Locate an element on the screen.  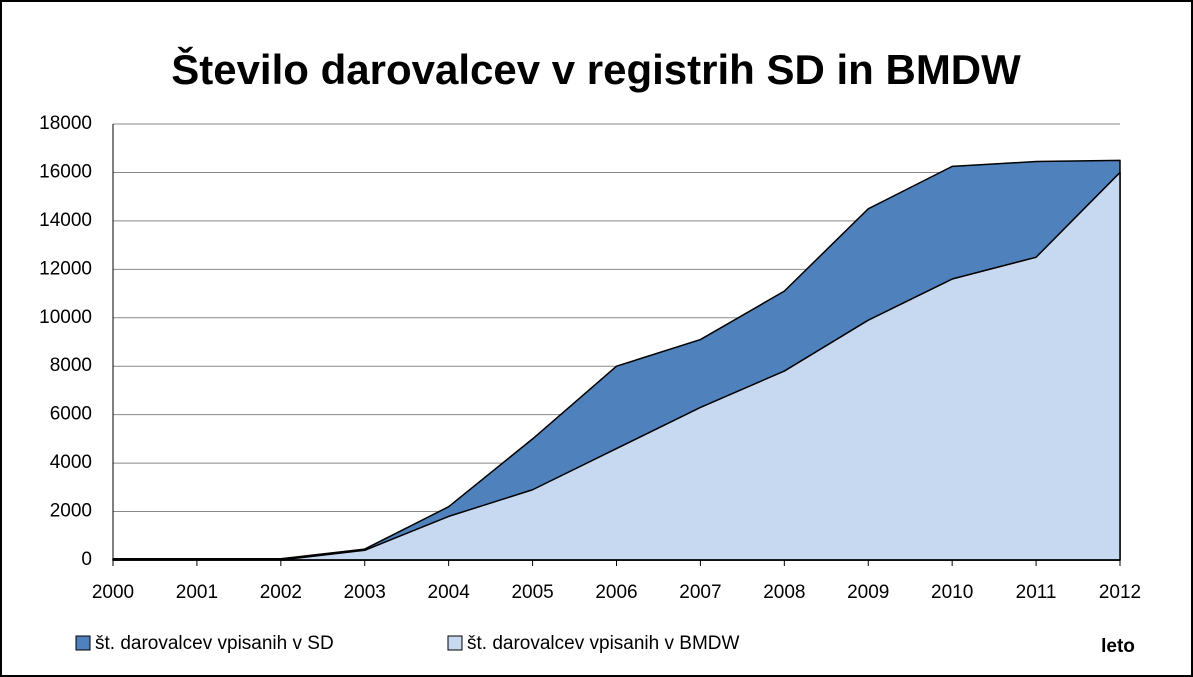
x-axis-label: leto is located at coordinates (1118, 646).